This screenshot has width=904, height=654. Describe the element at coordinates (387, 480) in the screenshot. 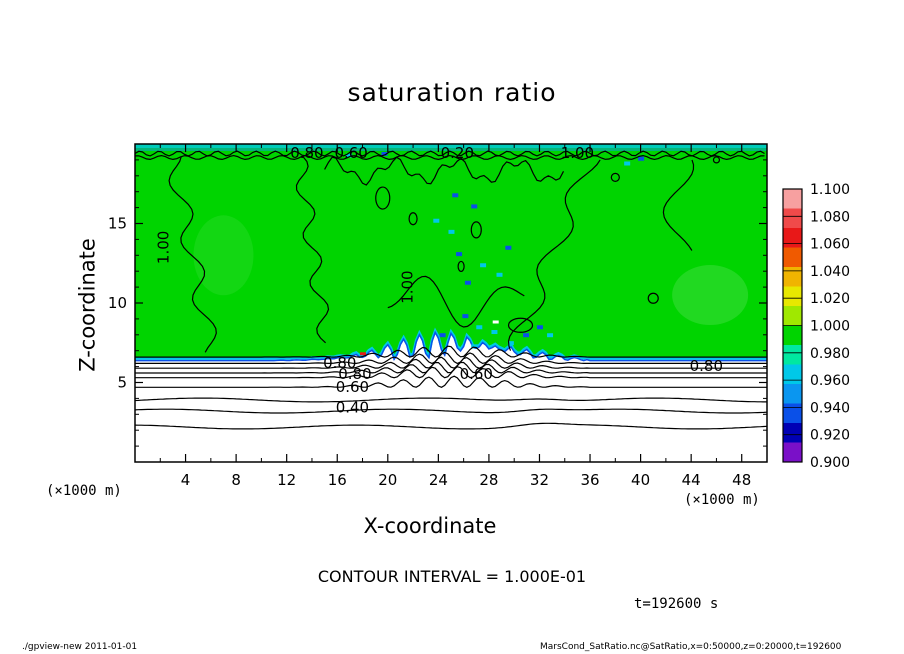

I see `x-tick-label: 20` at that location.